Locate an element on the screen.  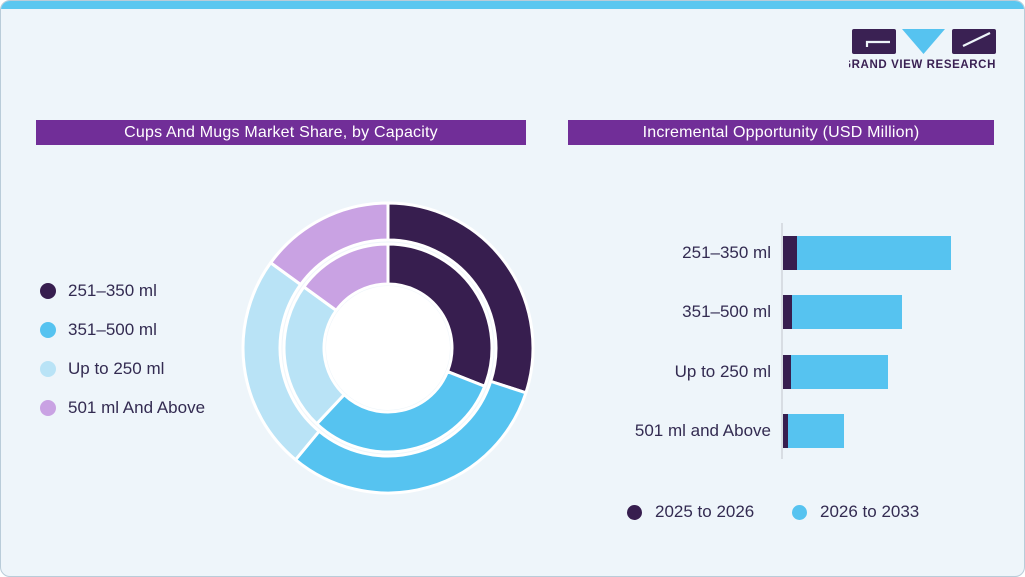
legend-item-up-to-250: Up to 250 ml is located at coordinates (122, 368).